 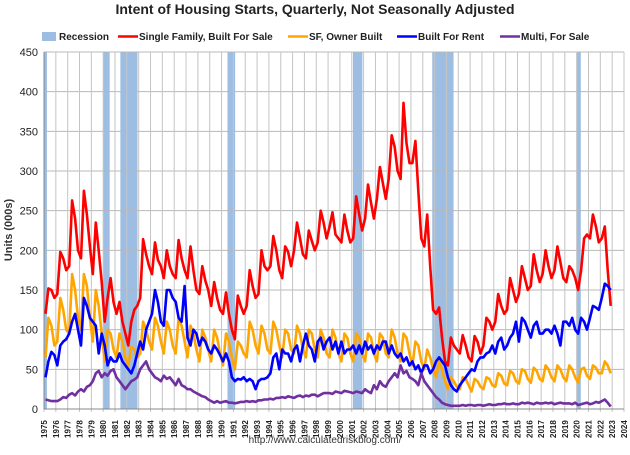 I want to click on y-tick-label: 250, so click(x=29, y=212).